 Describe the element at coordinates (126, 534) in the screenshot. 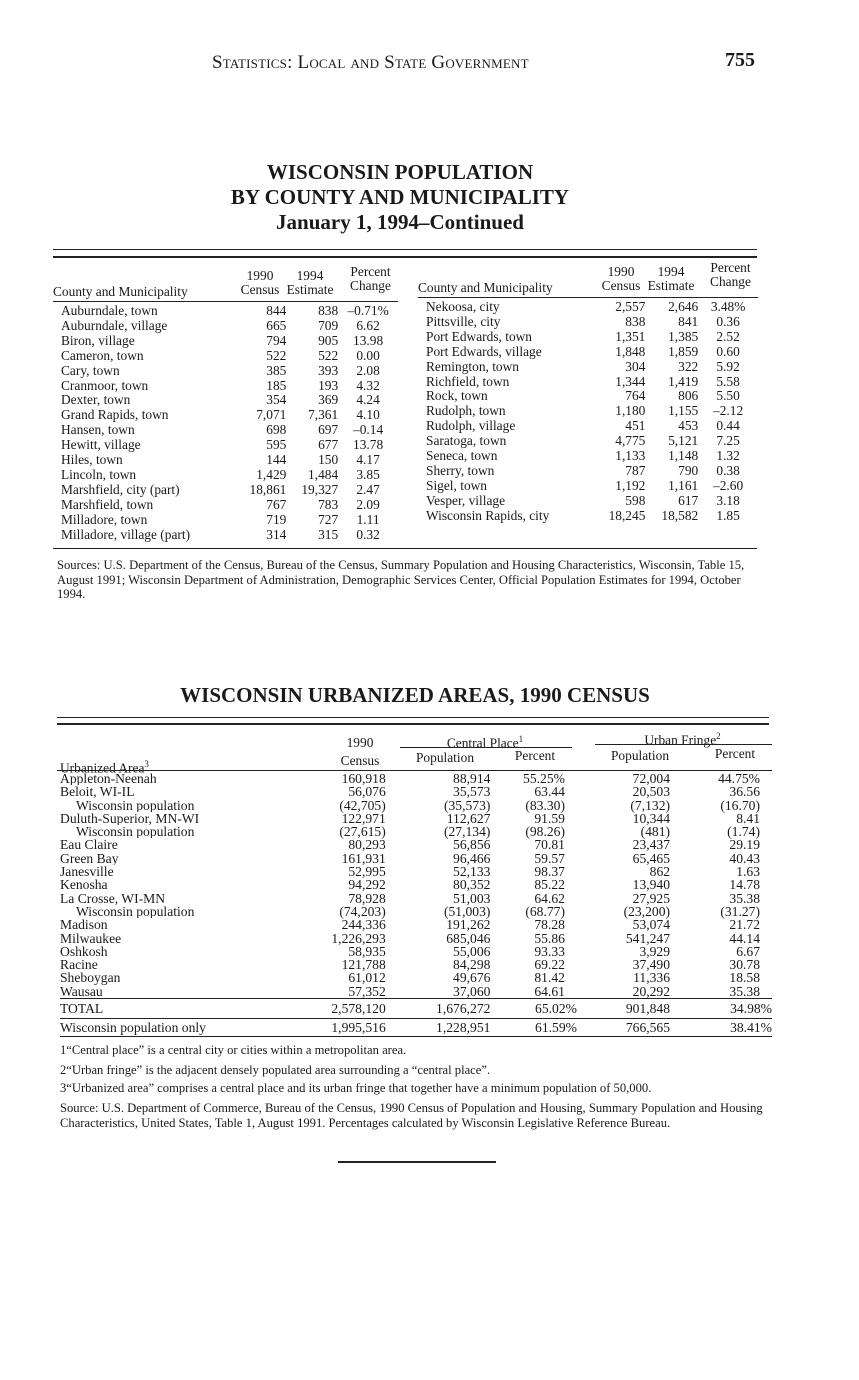

I see `cell-name: Milladore, village (part)` at that location.